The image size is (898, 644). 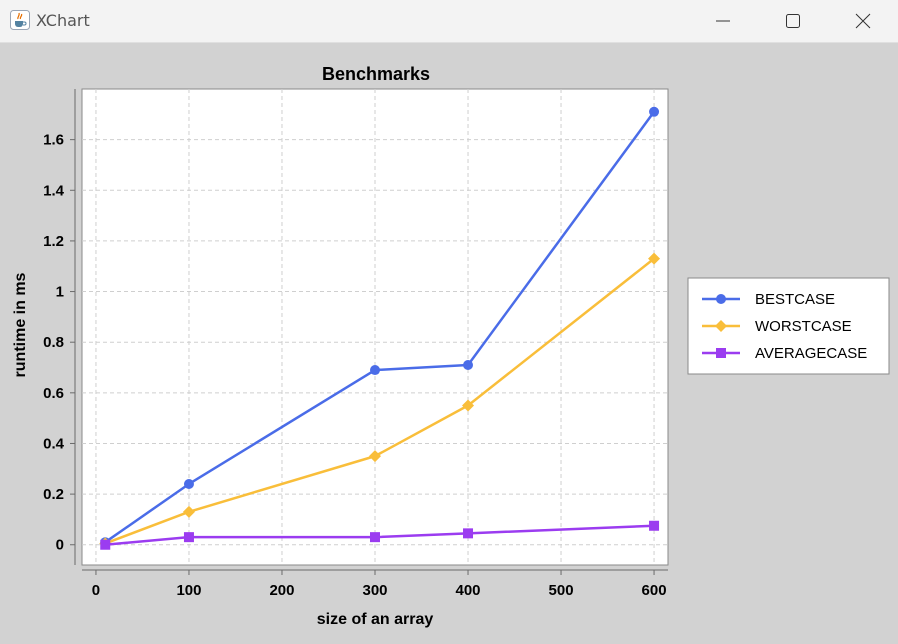 What do you see at coordinates (53, 494) in the screenshot?
I see `y-tick-label: 0.2` at bounding box center [53, 494].